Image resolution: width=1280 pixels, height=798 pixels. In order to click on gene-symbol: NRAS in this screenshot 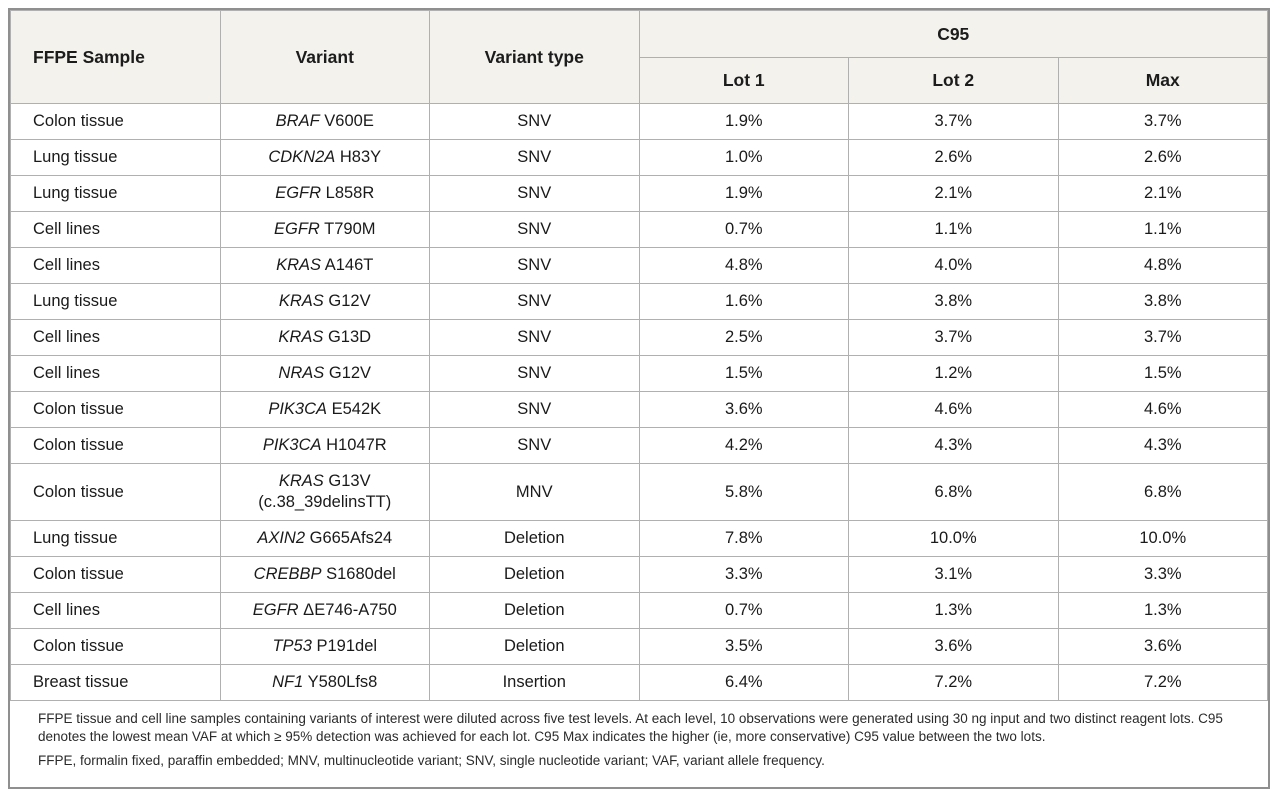, I will do `click(301, 373)`.